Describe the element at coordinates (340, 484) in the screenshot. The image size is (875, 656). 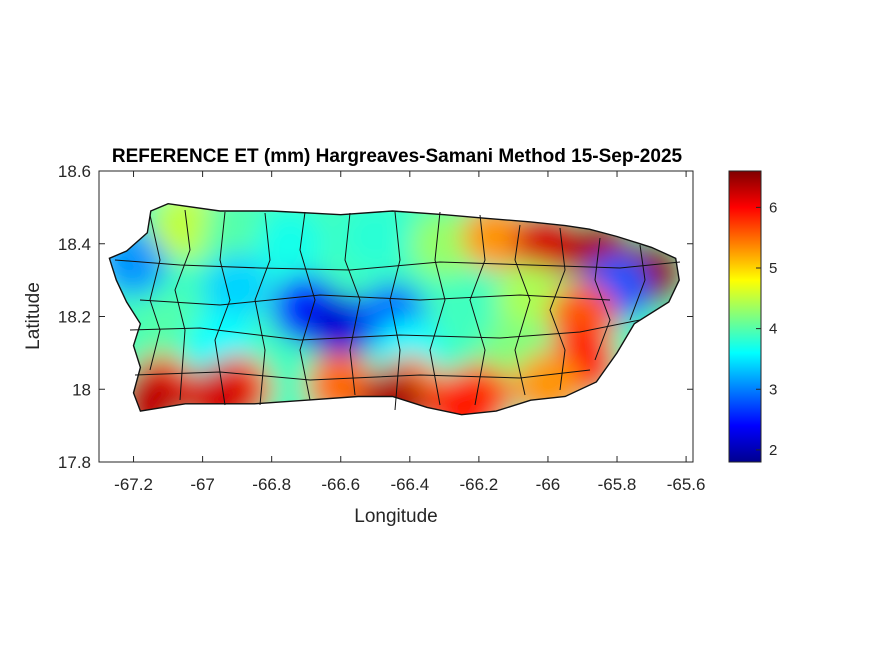
I see `x-tick-label: -66.6` at that location.